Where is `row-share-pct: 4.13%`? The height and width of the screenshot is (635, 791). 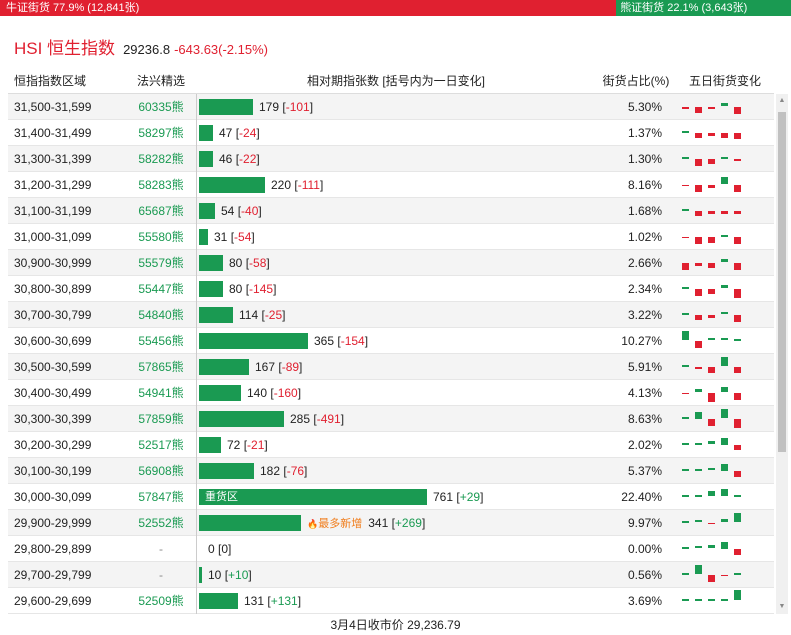 row-share-pct: 4.13% is located at coordinates (644, 392).